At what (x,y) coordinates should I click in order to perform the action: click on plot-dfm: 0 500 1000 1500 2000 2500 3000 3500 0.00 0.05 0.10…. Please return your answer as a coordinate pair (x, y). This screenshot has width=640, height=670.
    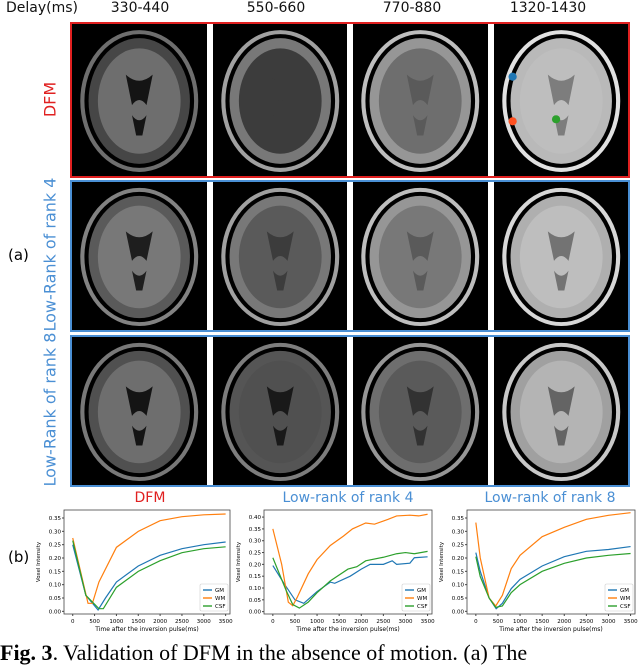
    Looking at the image, I should click on (134, 571).